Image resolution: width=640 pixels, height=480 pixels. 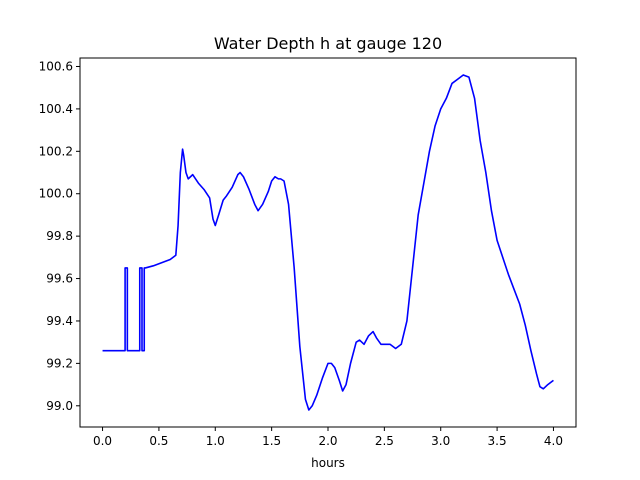 I want to click on x-tick-label: 0.5, so click(x=158, y=441).